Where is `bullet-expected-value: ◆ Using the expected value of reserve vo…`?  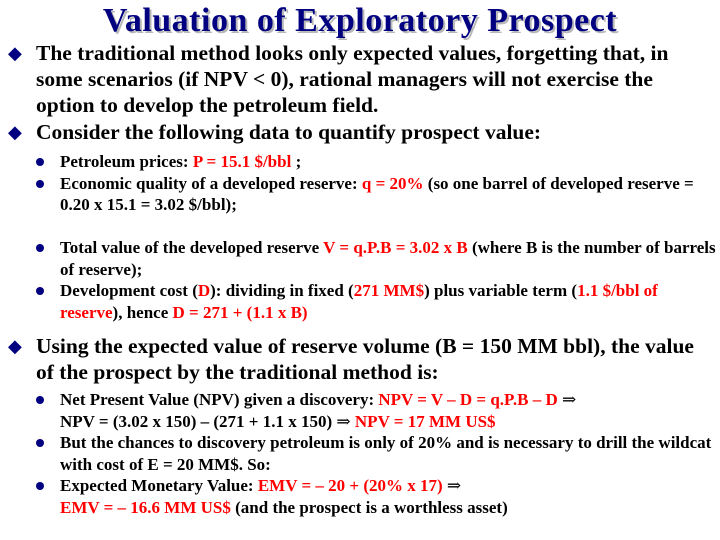 bullet-expected-value: ◆ Using the expected value of reserve vo… is located at coordinates (360, 359).